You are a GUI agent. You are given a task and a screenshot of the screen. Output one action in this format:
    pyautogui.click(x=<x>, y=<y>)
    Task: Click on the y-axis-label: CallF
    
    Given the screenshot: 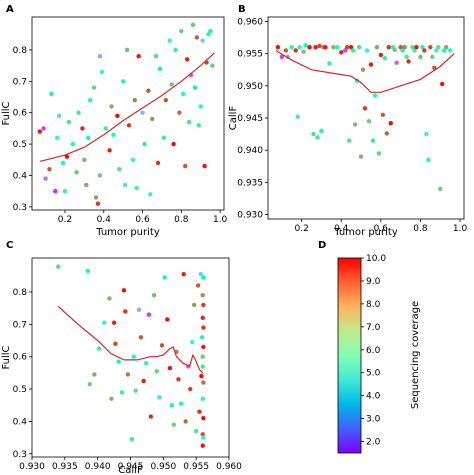 What is the action you would take?
    pyautogui.click(x=233, y=118)
    